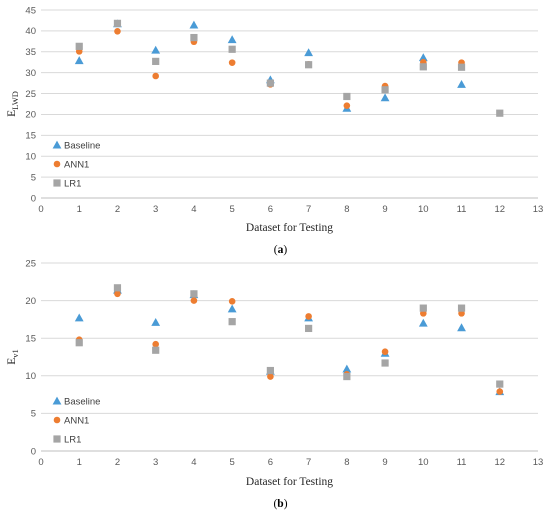  What do you see at coordinates (30, 52) in the screenshot?
I see `y-tick-label: 35` at bounding box center [30, 52].